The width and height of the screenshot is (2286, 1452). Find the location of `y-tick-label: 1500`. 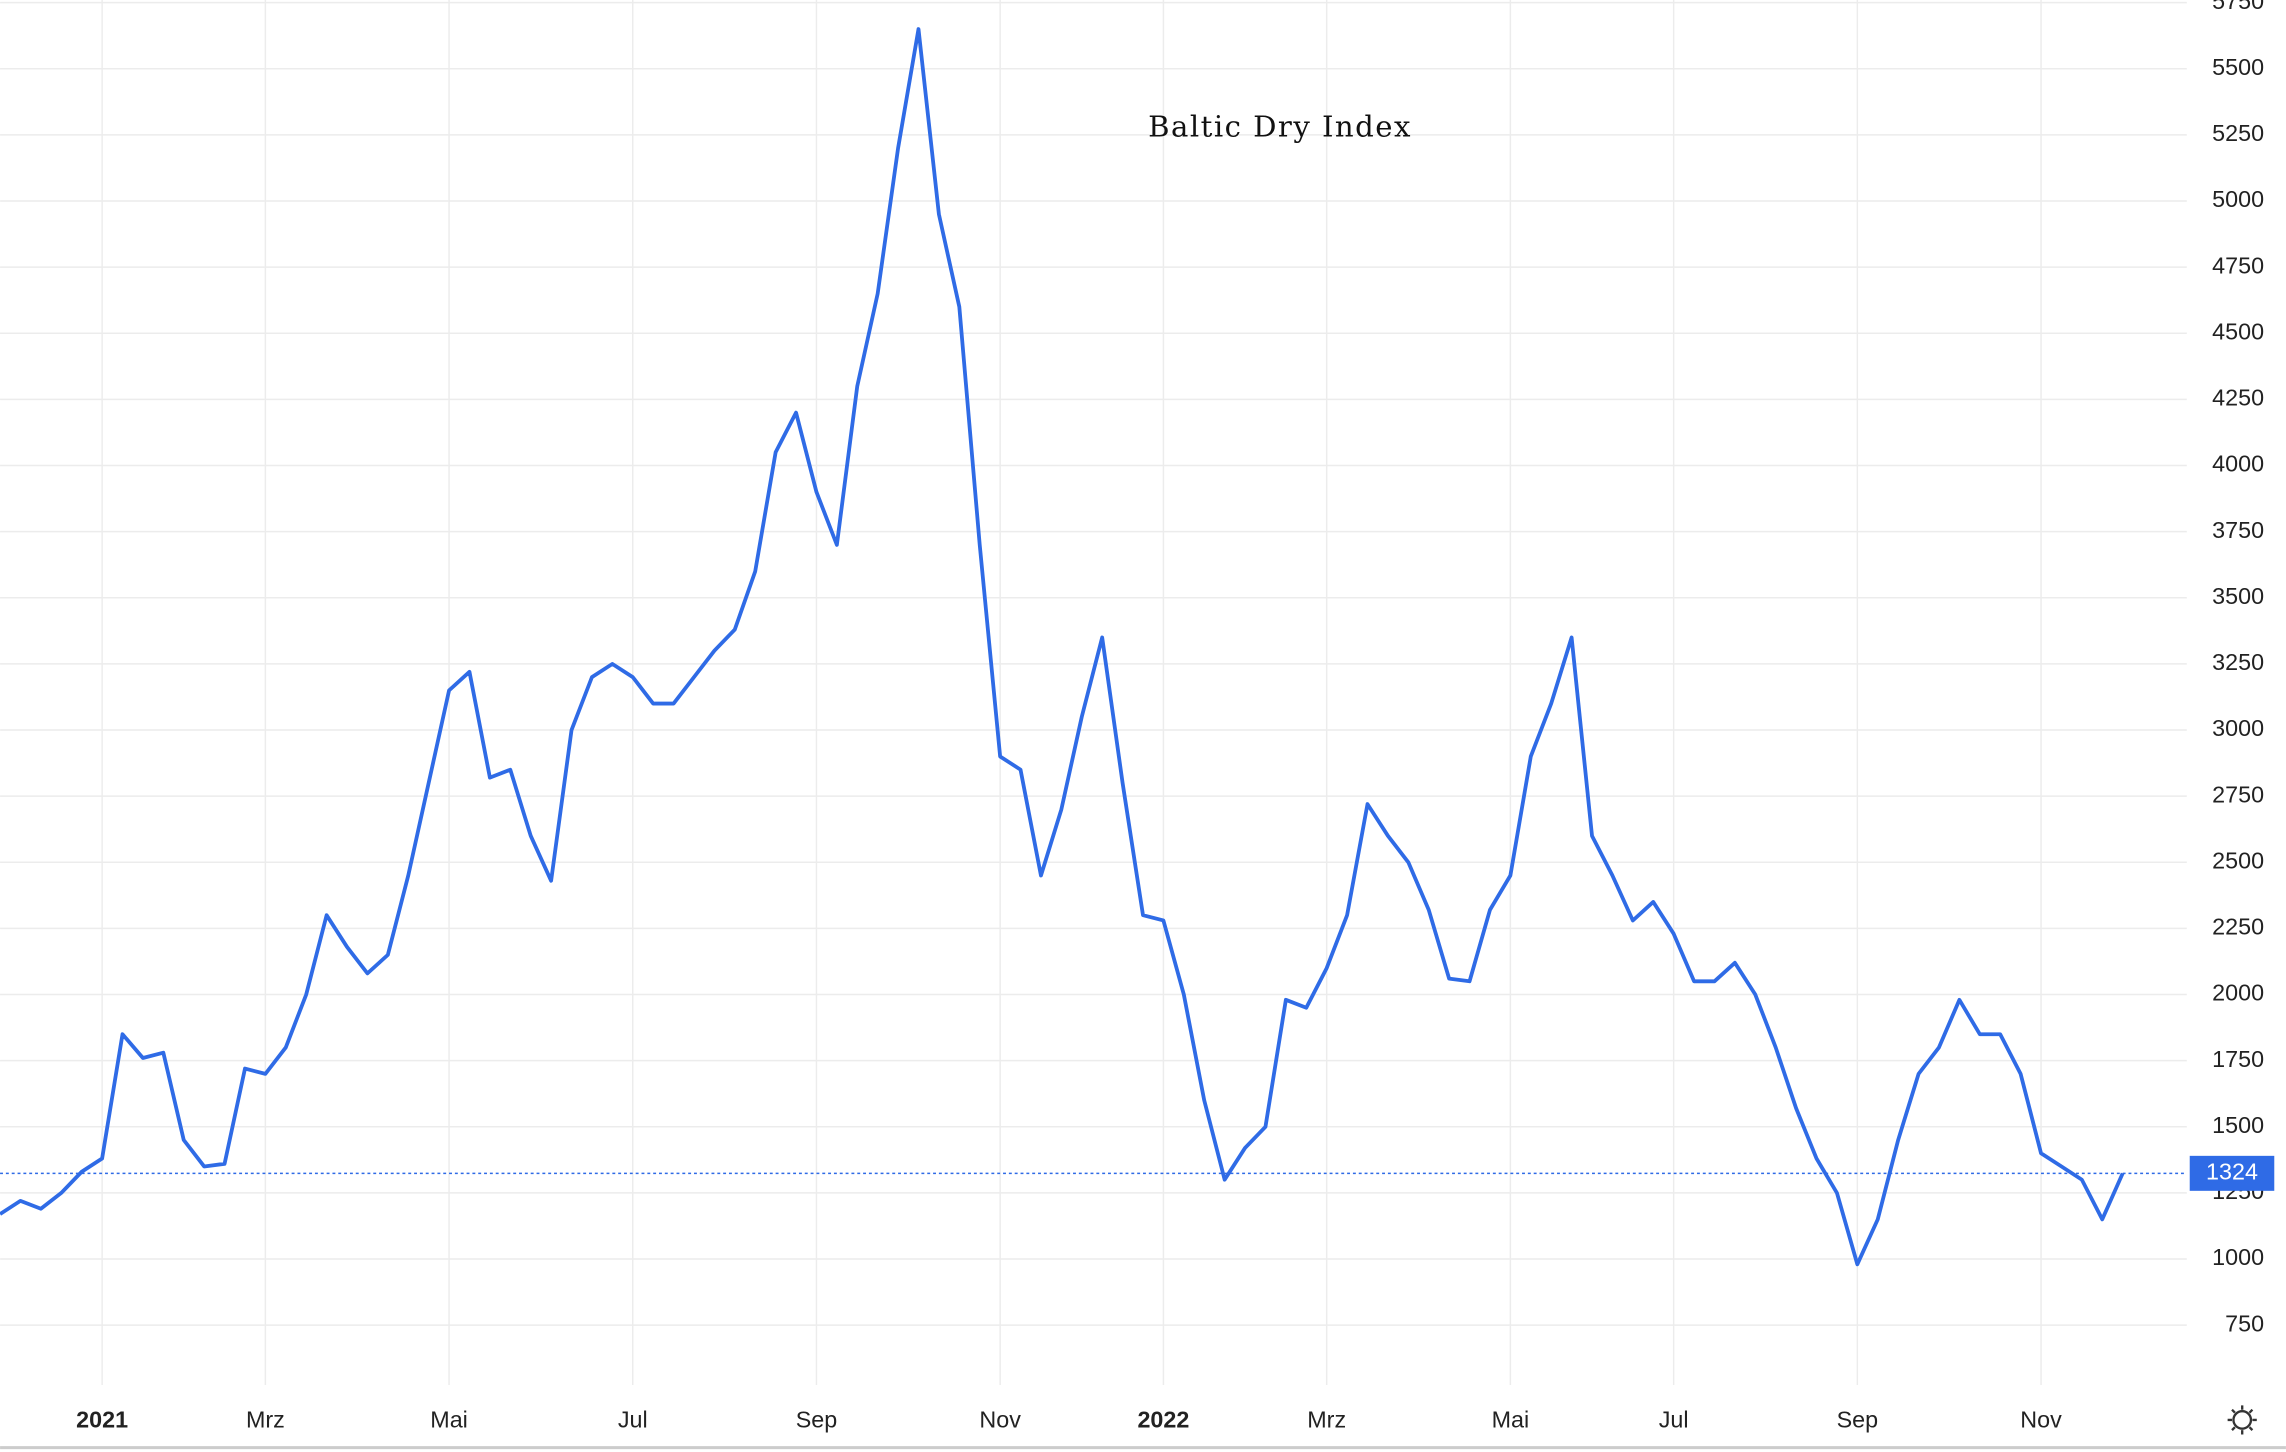

y-tick-label: 1500 is located at coordinates (2238, 1125).